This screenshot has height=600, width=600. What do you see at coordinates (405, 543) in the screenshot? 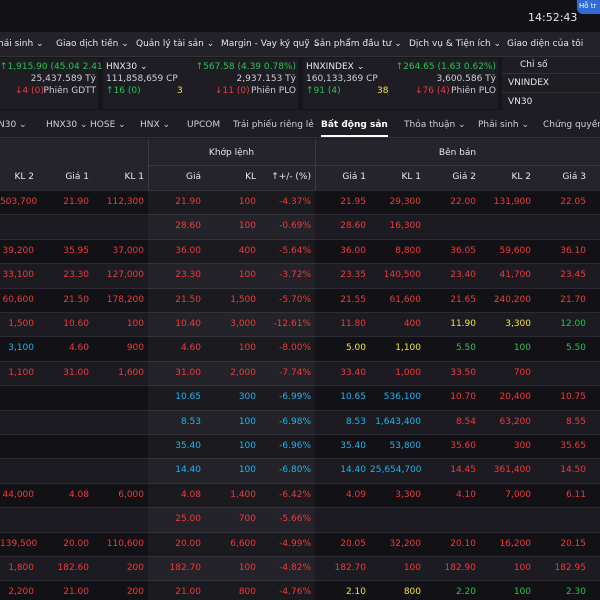
I see `table-cell: 32,200` at bounding box center [405, 543].